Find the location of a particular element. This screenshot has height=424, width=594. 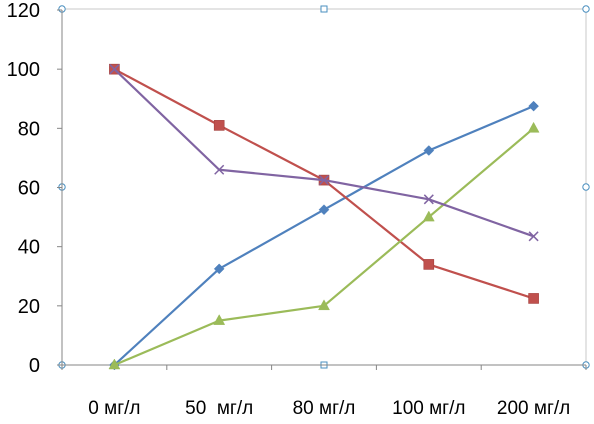

x-tick-label: 100 мг/л is located at coordinates (428, 408).